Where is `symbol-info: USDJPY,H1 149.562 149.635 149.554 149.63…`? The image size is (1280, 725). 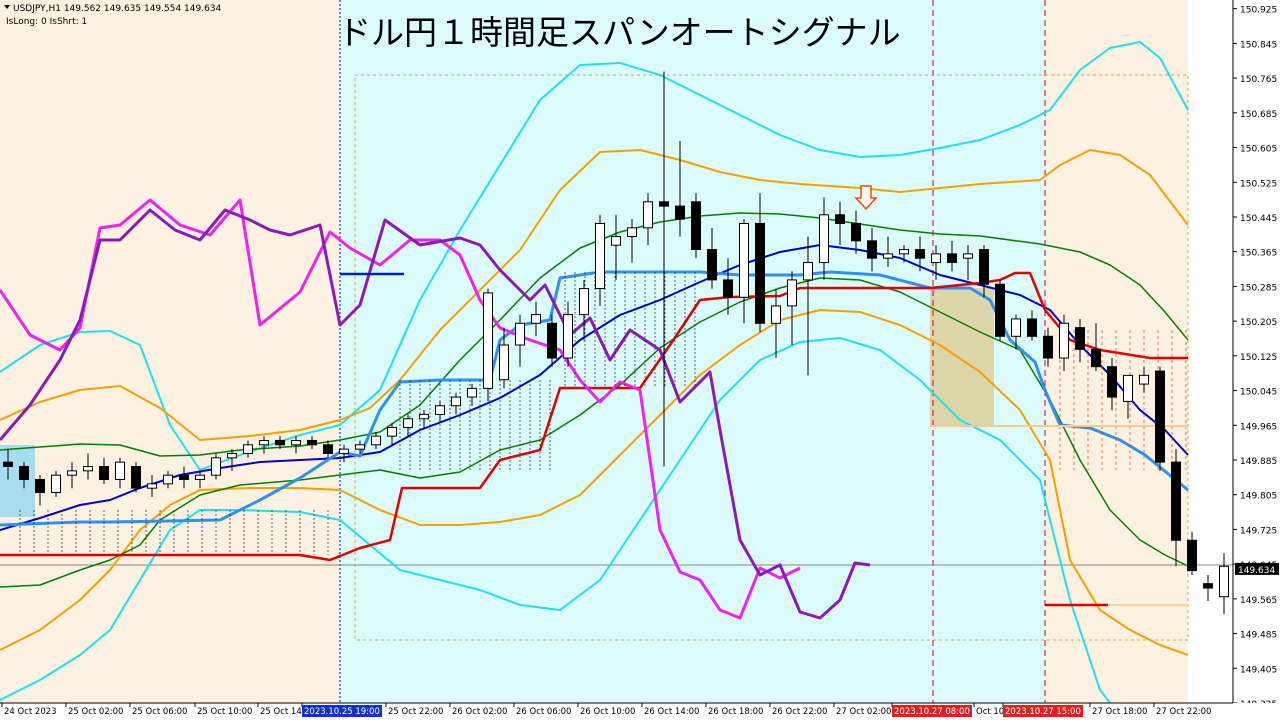
symbol-info: USDJPY,H1 149.562 149.635 149.554 149.63… is located at coordinates (117, 9).